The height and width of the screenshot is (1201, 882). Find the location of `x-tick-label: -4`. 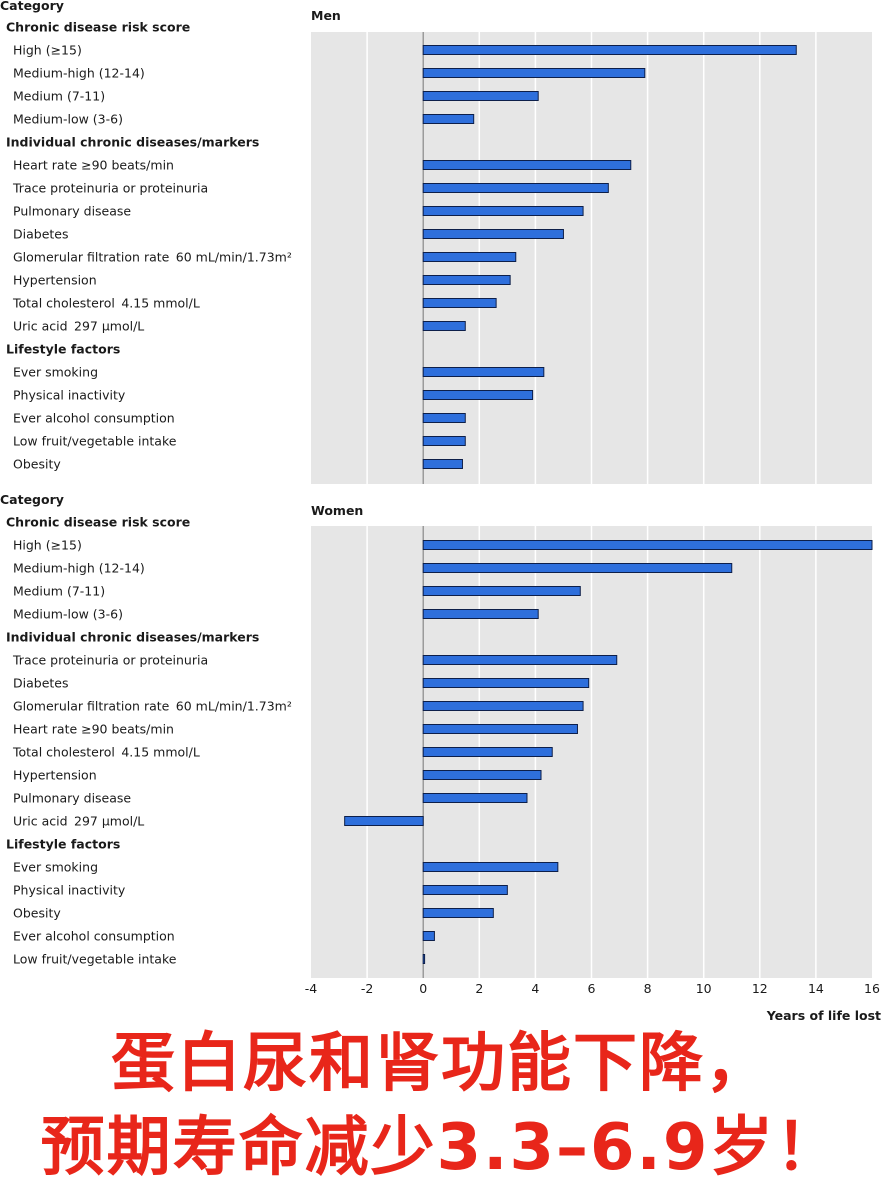

x-tick-label: -4 is located at coordinates (311, 988).